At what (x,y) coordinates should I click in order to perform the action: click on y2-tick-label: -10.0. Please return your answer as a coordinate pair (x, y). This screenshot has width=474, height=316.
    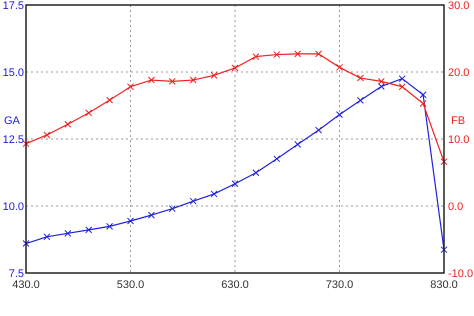
    Looking at the image, I should click on (461, 274).